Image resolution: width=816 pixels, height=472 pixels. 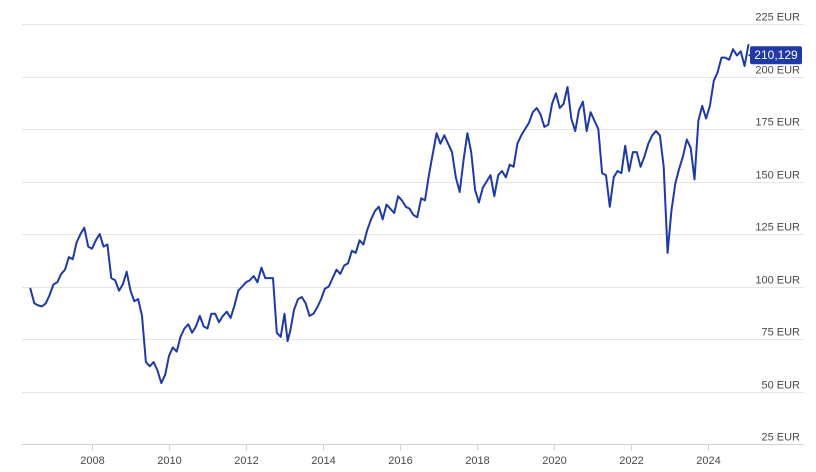 I want to click on x-tick-label: 2020, so click(x=554, y=461).